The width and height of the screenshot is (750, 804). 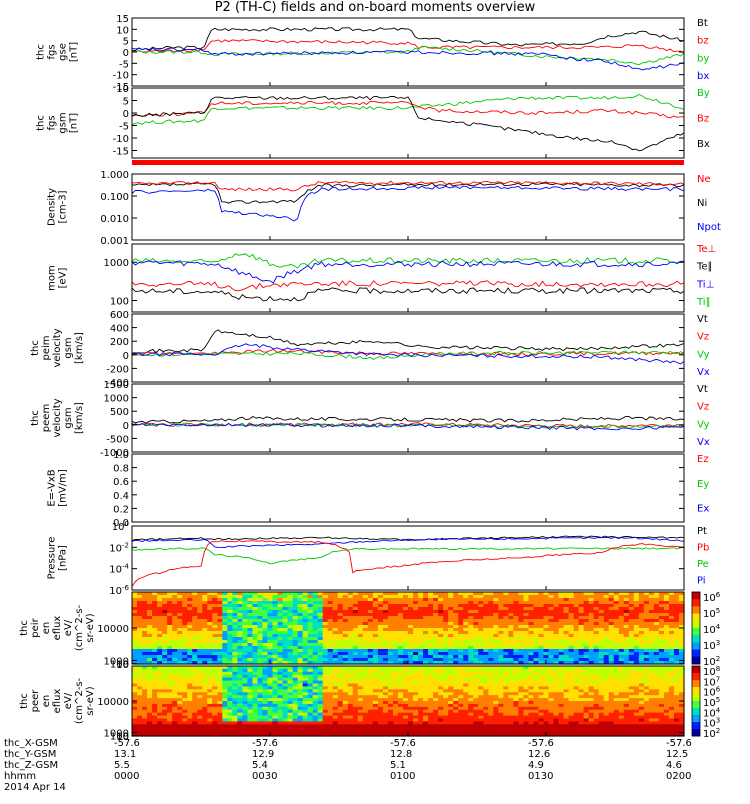 I want to click on y-tick-label: 200, so click(x=119, y=342).